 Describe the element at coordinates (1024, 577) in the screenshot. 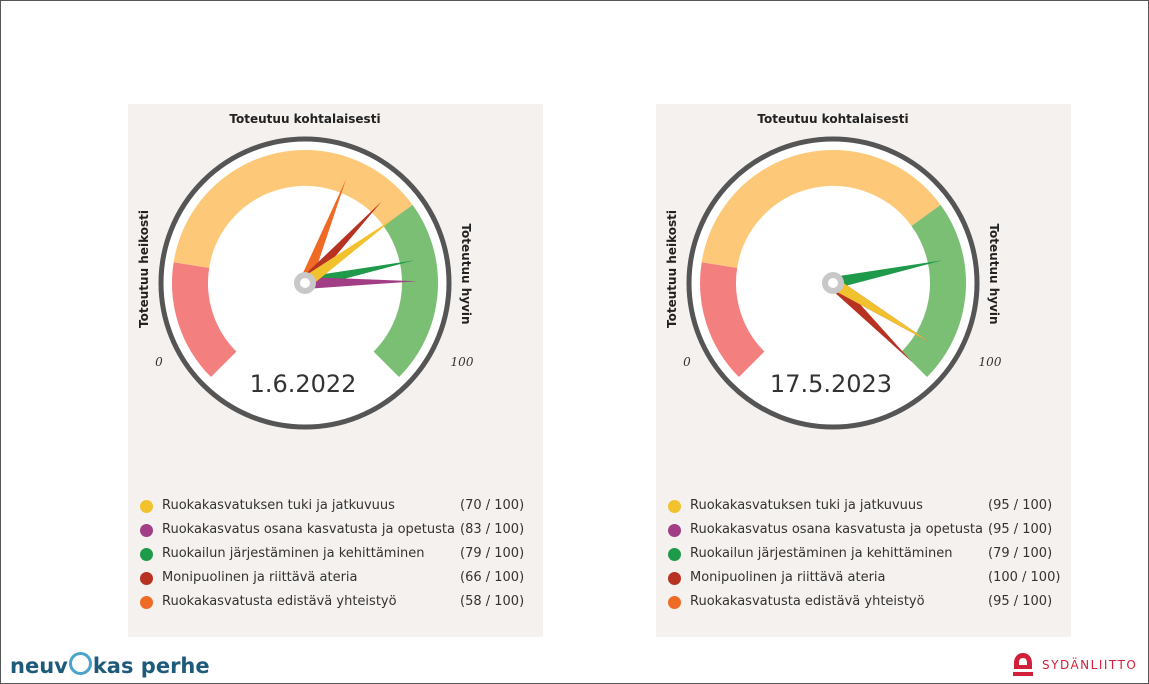

I see `legend-value: (100 / 100)` at that location.